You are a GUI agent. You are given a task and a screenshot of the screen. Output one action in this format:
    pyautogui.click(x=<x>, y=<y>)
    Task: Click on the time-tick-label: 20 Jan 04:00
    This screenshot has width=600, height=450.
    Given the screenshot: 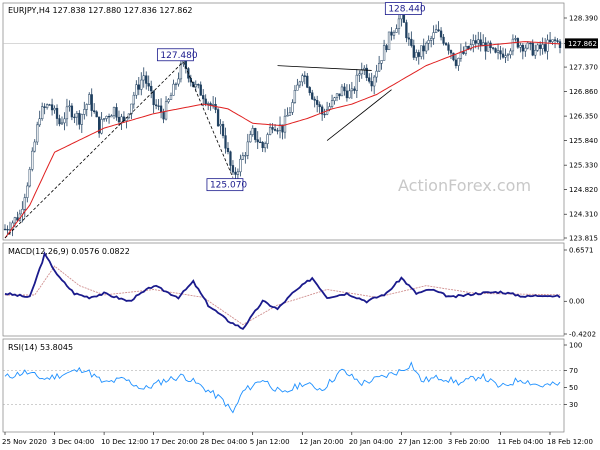 What is the action you would take?
    pyautogui.click(x=371, y=442)
    